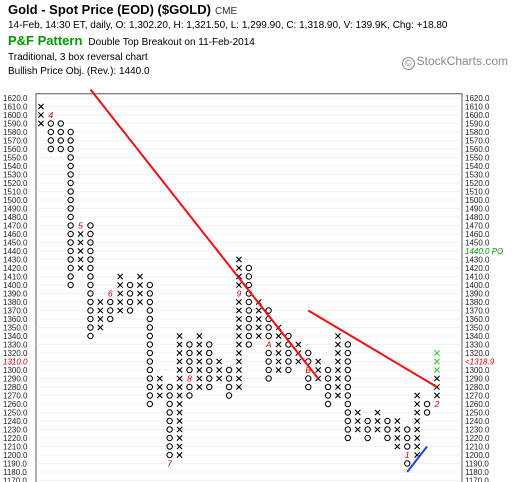  Describe the element at coordinates (477, 319) in the screenshot. I see `y-tick-label-right: 1360.0` at that location.